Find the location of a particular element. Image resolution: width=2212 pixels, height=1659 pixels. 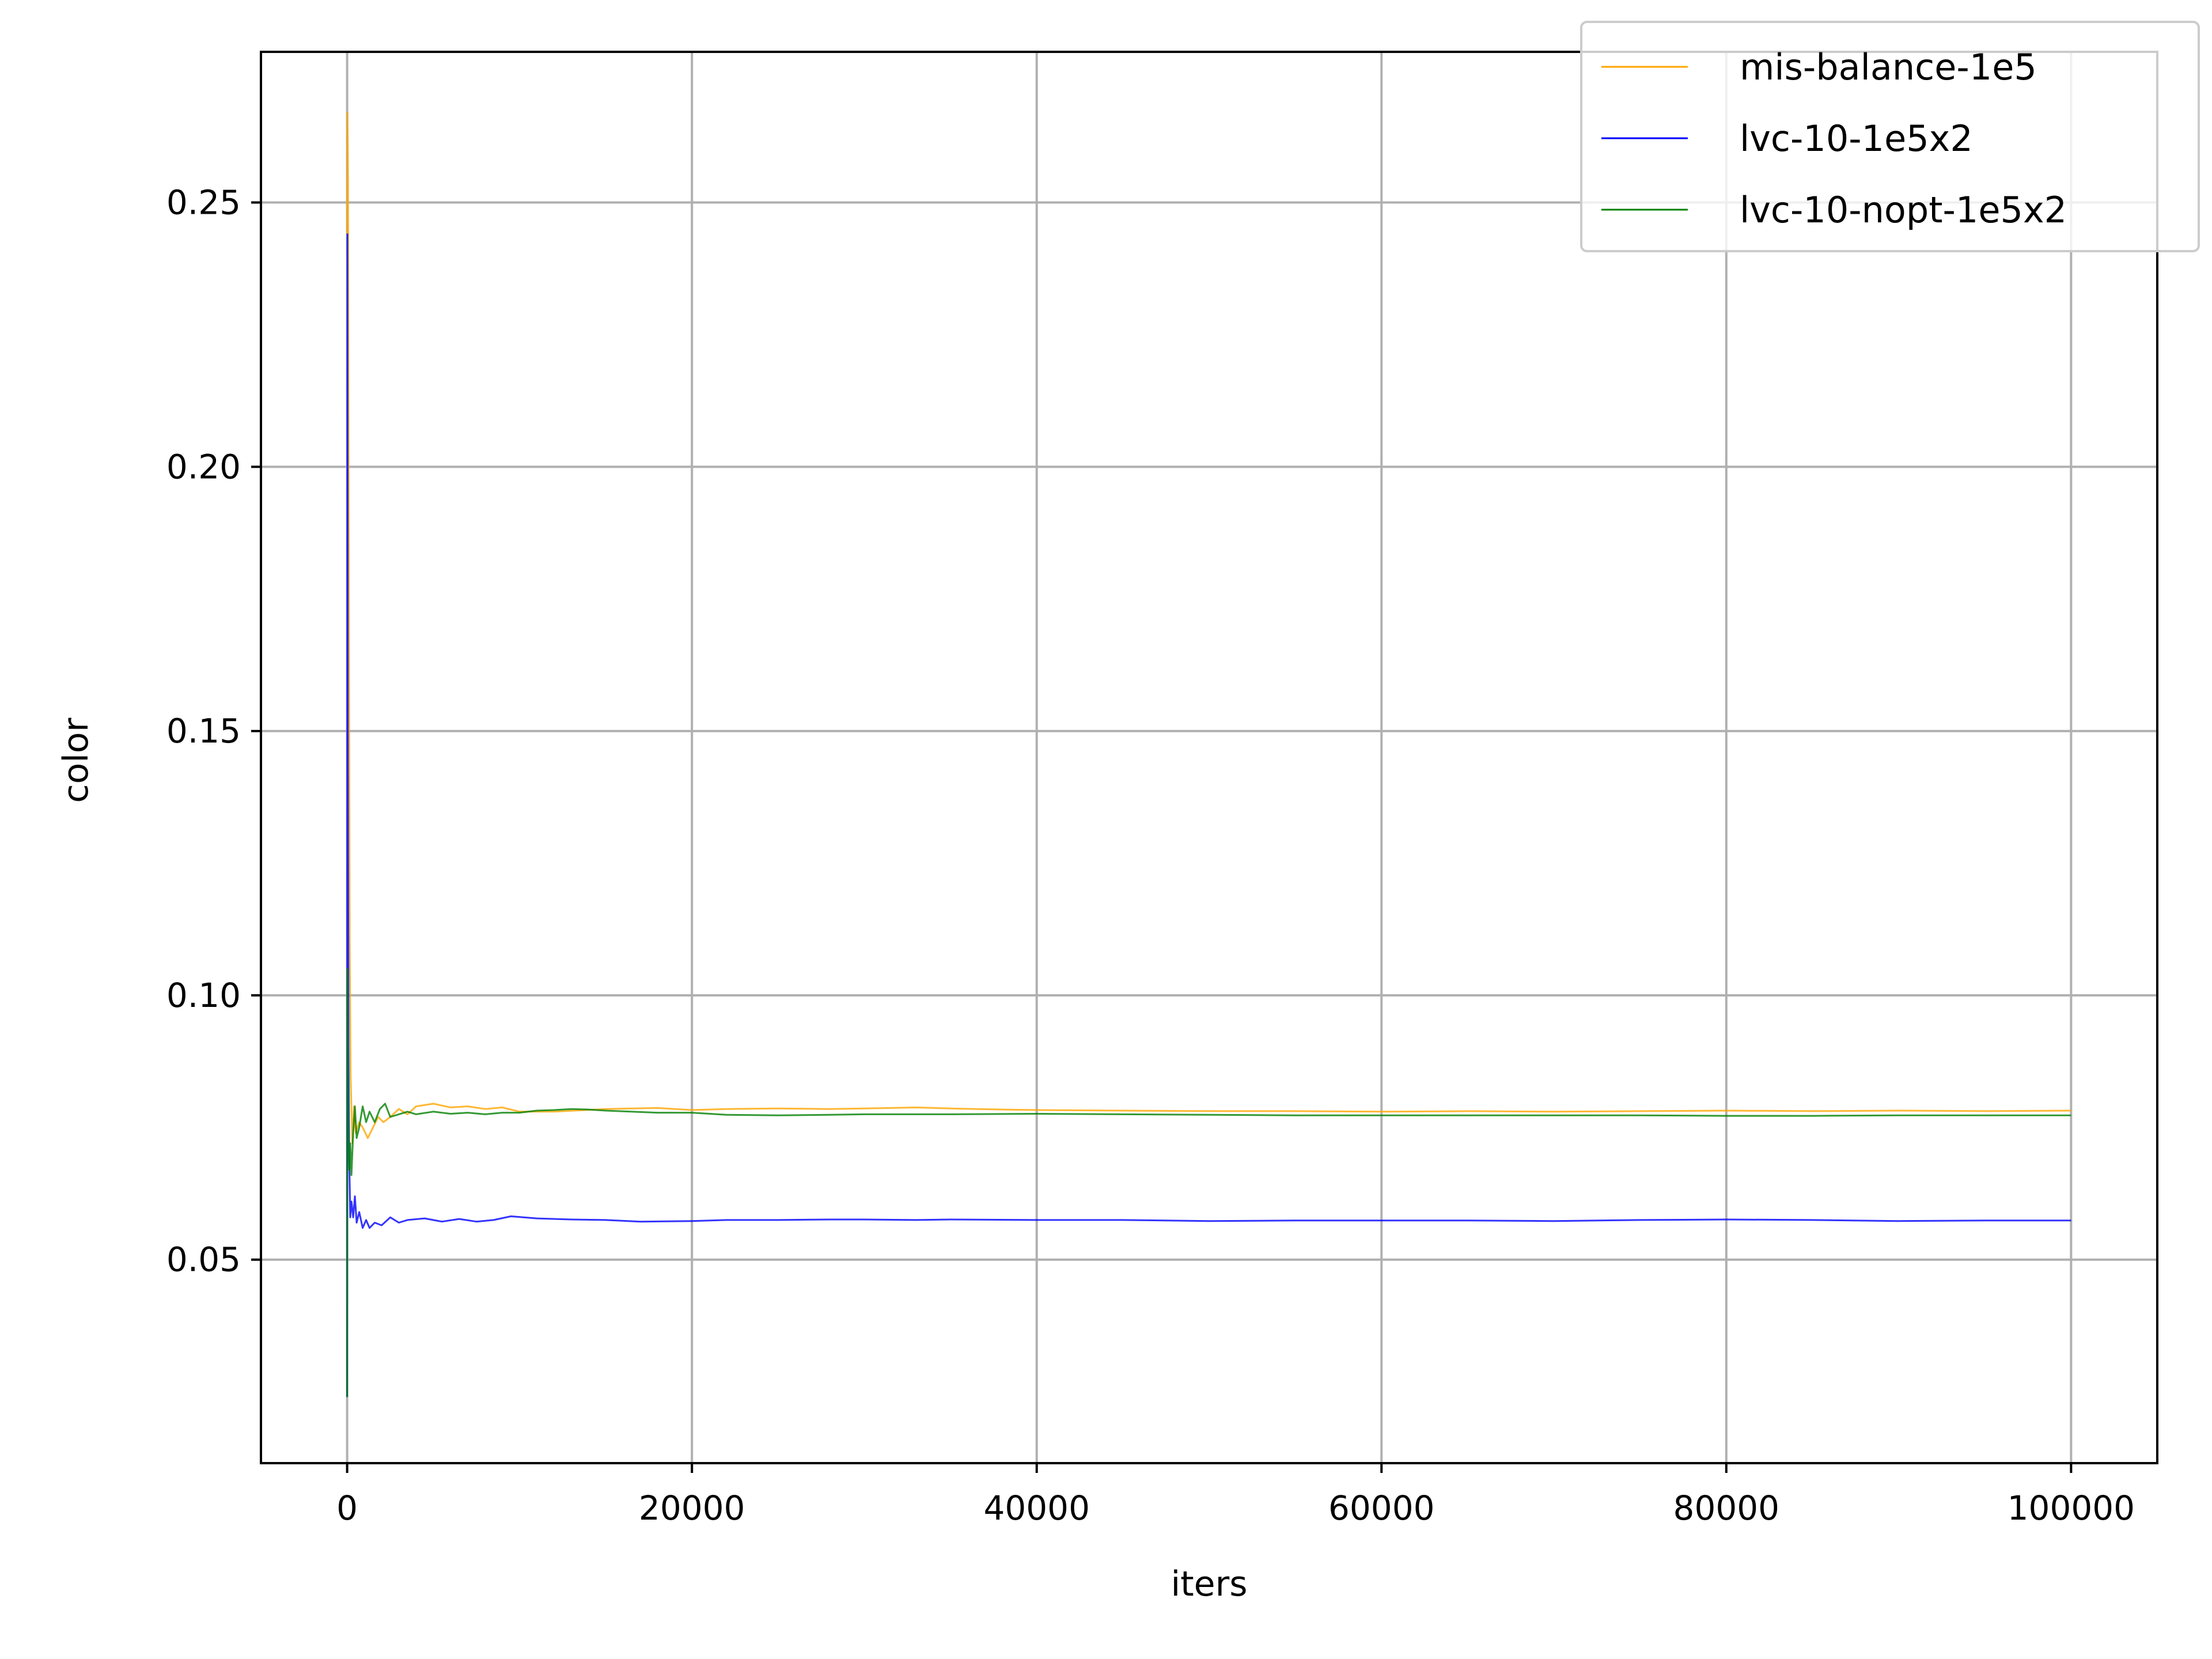

x-tick-label: 60000 is located at coordinates (1381, 1508).